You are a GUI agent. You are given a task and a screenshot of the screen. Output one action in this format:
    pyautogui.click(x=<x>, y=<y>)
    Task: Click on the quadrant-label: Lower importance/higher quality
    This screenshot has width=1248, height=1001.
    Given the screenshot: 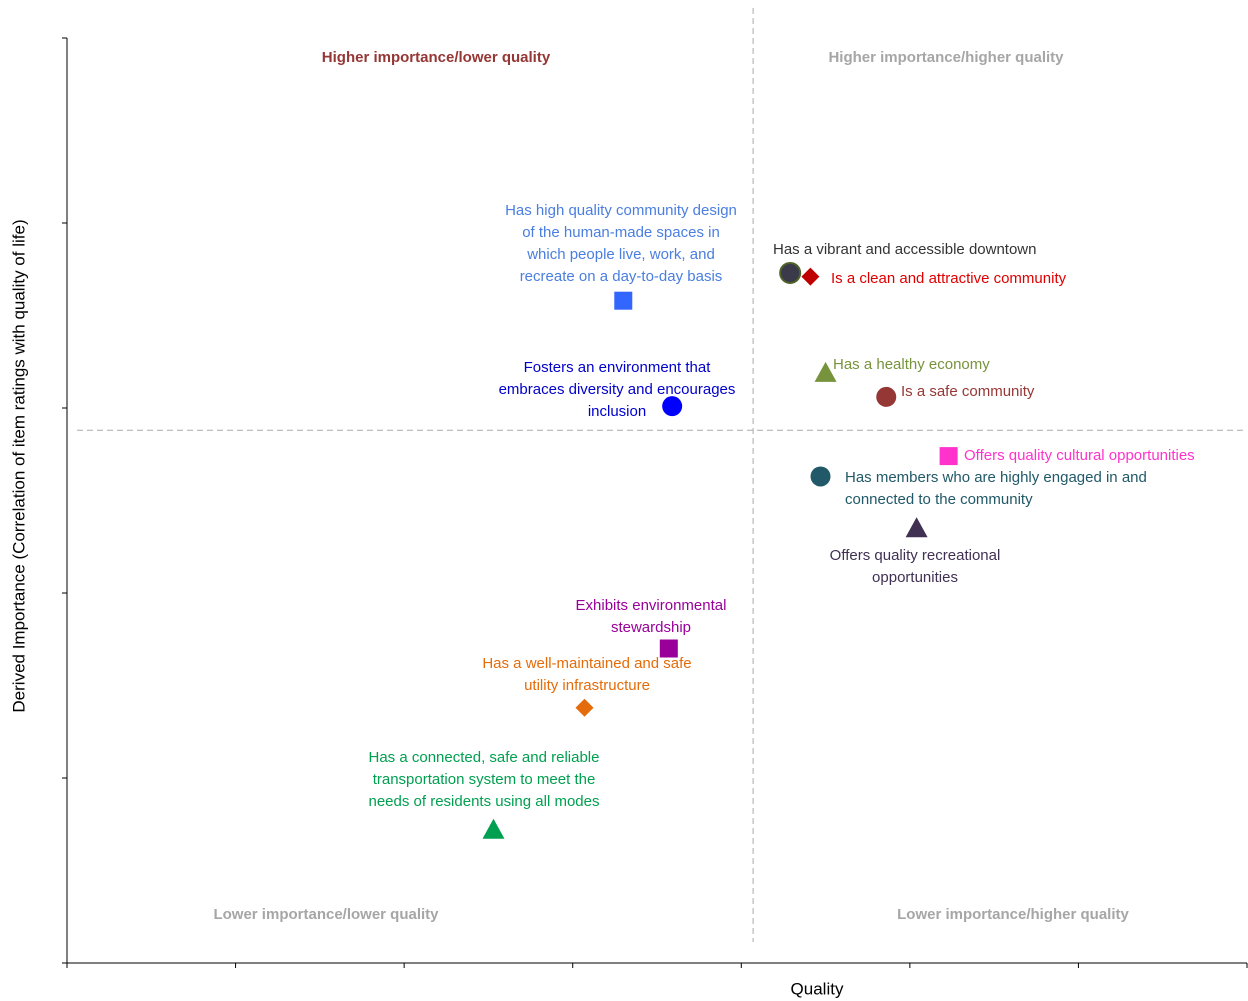 What is the action you would take?
    pyautogui.click(x=1013, y=914)
    